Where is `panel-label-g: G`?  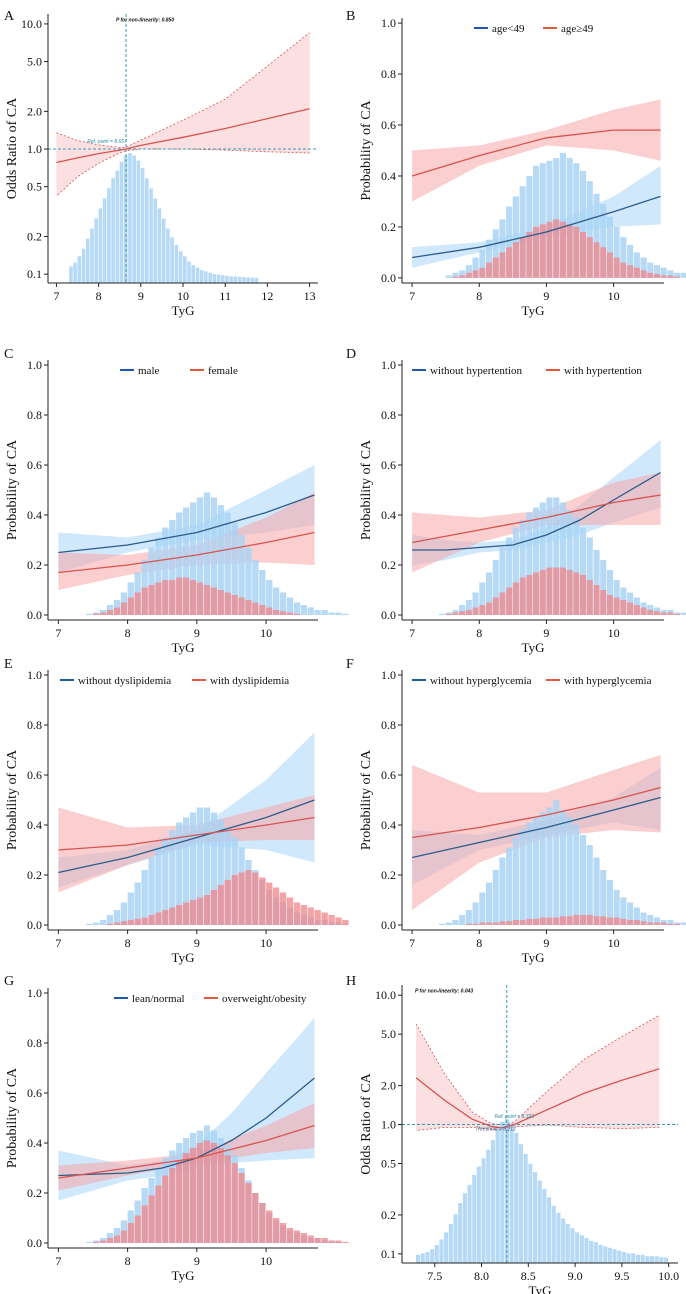 panel-label-g: G is located at coordinates (9, 981).